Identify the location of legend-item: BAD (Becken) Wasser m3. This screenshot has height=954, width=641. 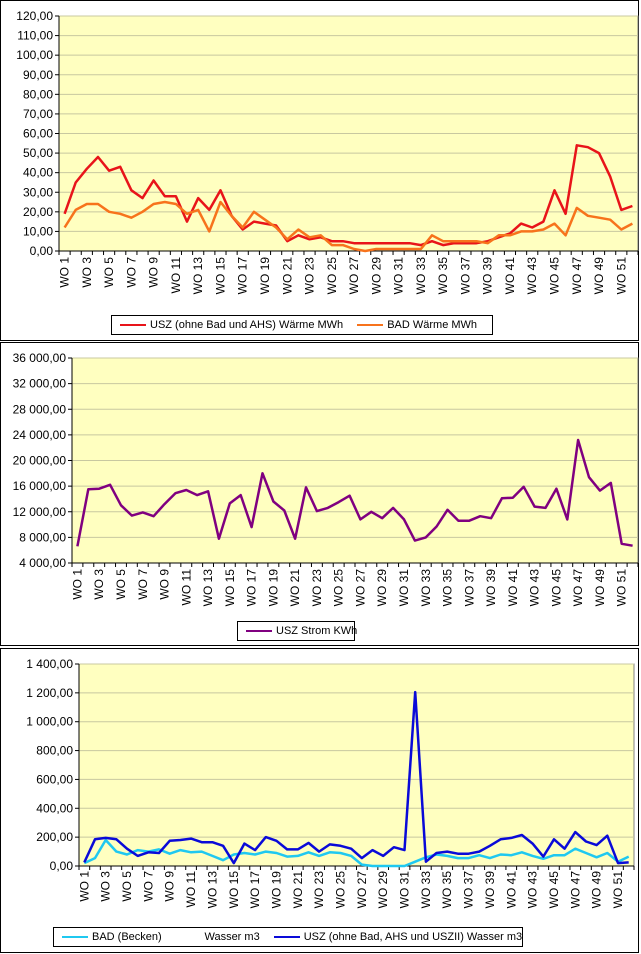
(161, 937).